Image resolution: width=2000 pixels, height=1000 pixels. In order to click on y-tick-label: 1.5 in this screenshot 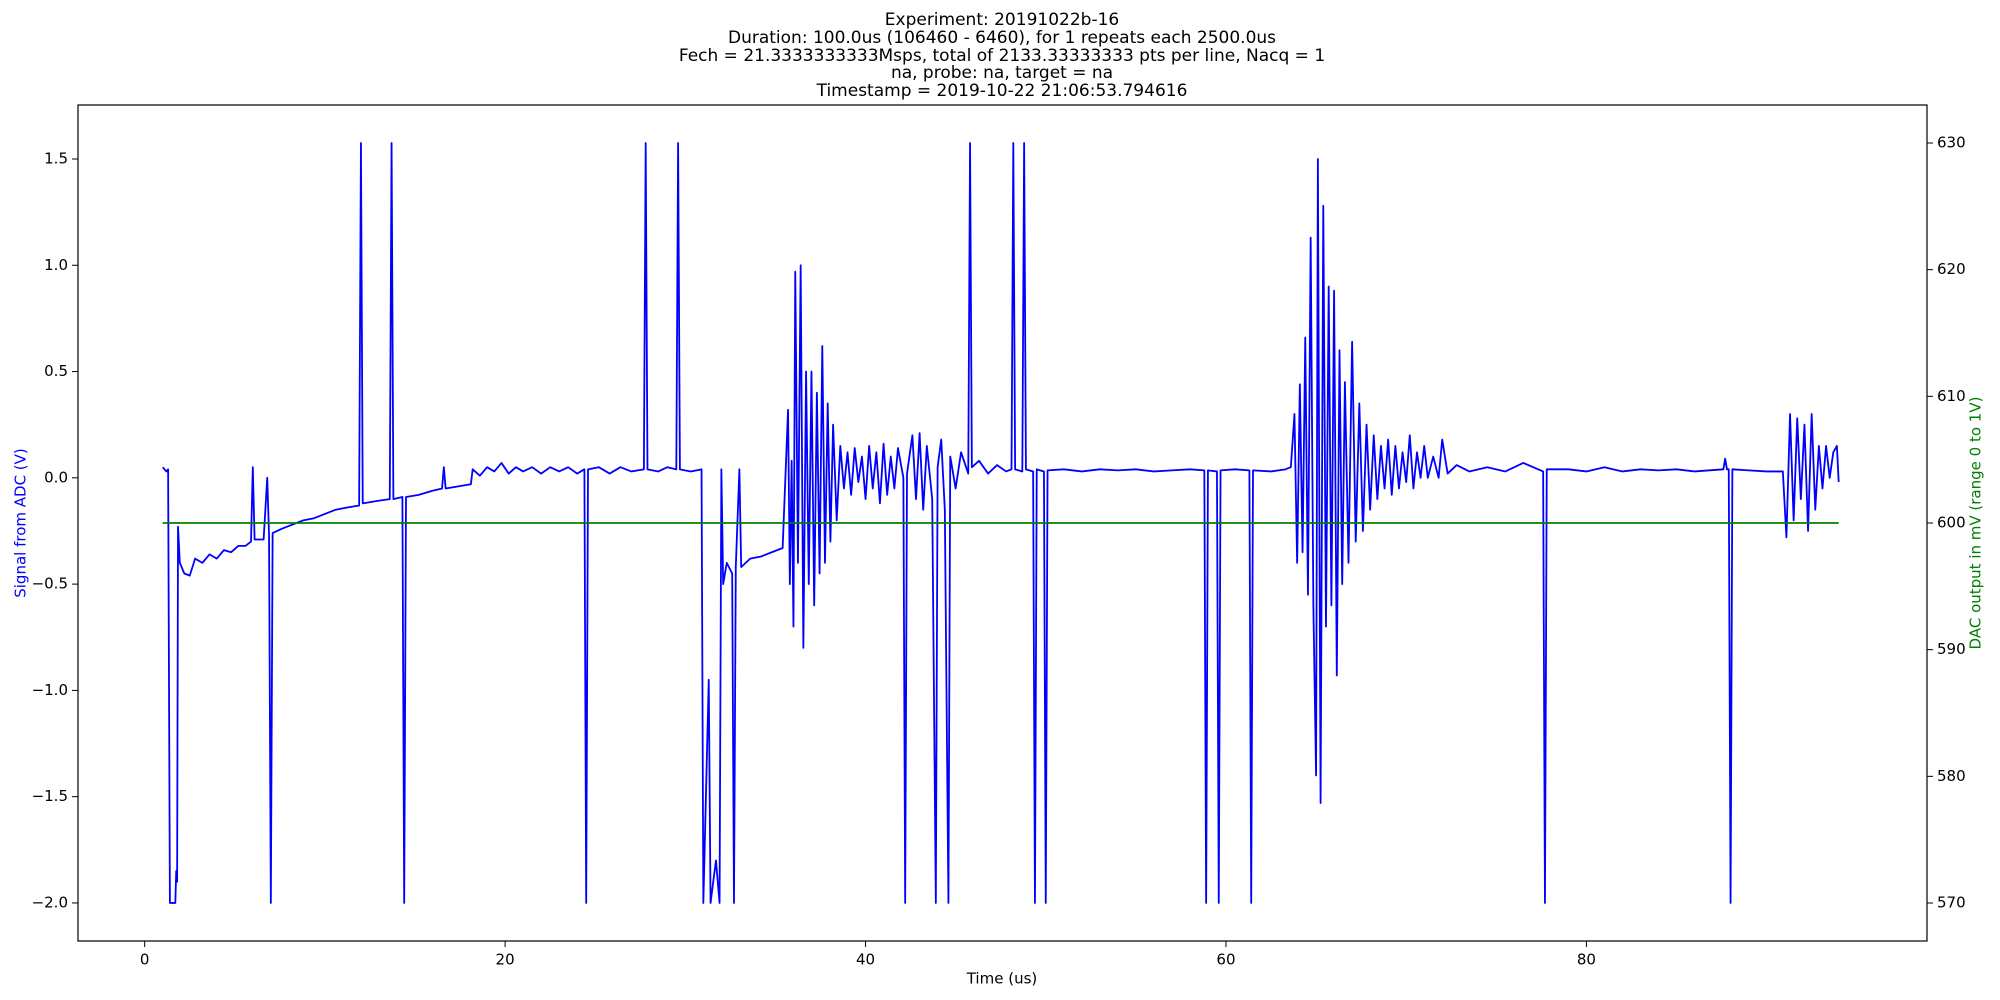, I will do `click(56, 158)`.